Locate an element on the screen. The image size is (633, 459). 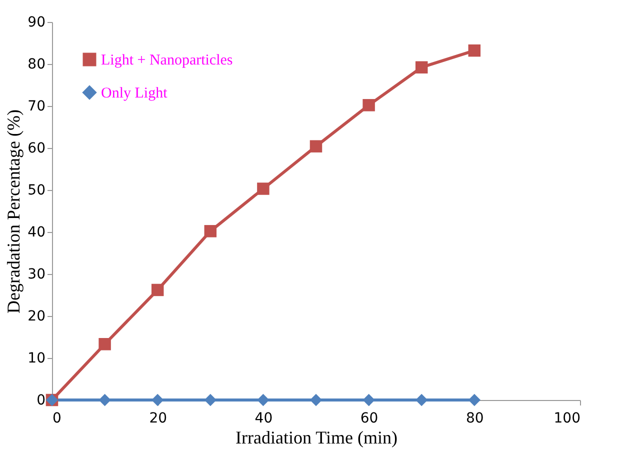
y-tick-label: 40 is located at coordinates (37, 232).